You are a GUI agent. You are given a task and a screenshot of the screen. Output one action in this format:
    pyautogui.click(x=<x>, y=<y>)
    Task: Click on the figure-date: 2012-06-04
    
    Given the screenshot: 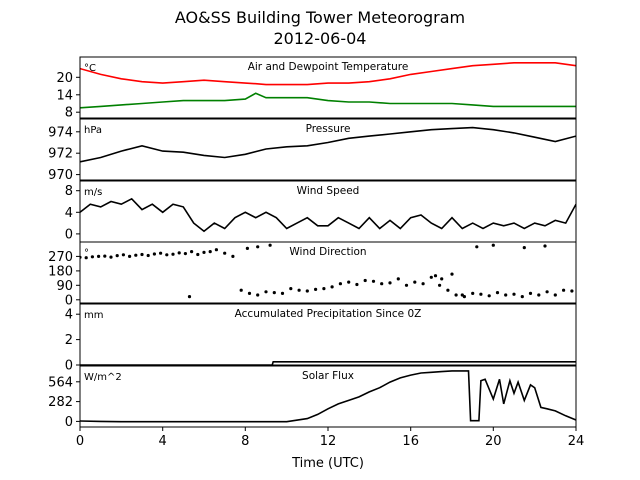 What is the action you would take?
    pyautogui.click(x=320, y=38)
    